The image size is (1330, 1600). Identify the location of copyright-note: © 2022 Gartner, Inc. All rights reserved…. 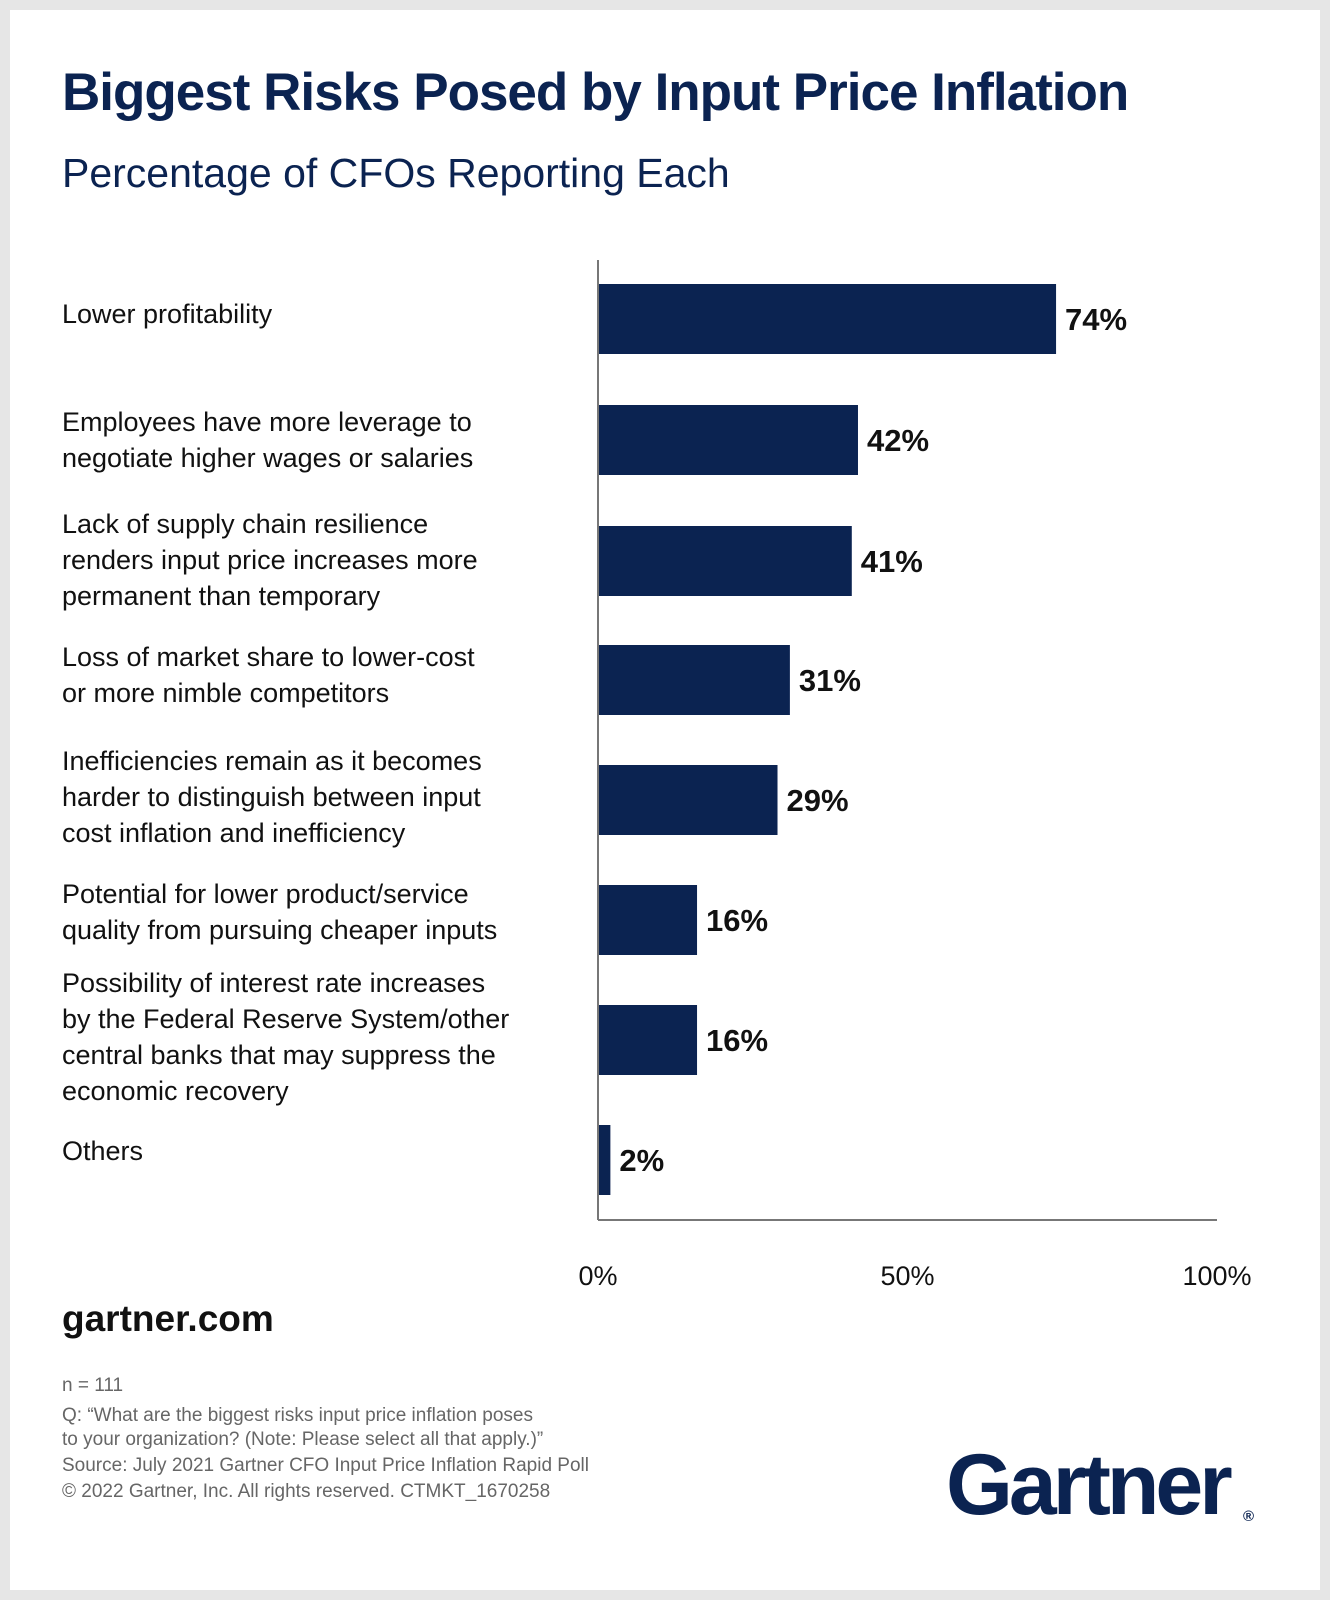
(306, 1491).